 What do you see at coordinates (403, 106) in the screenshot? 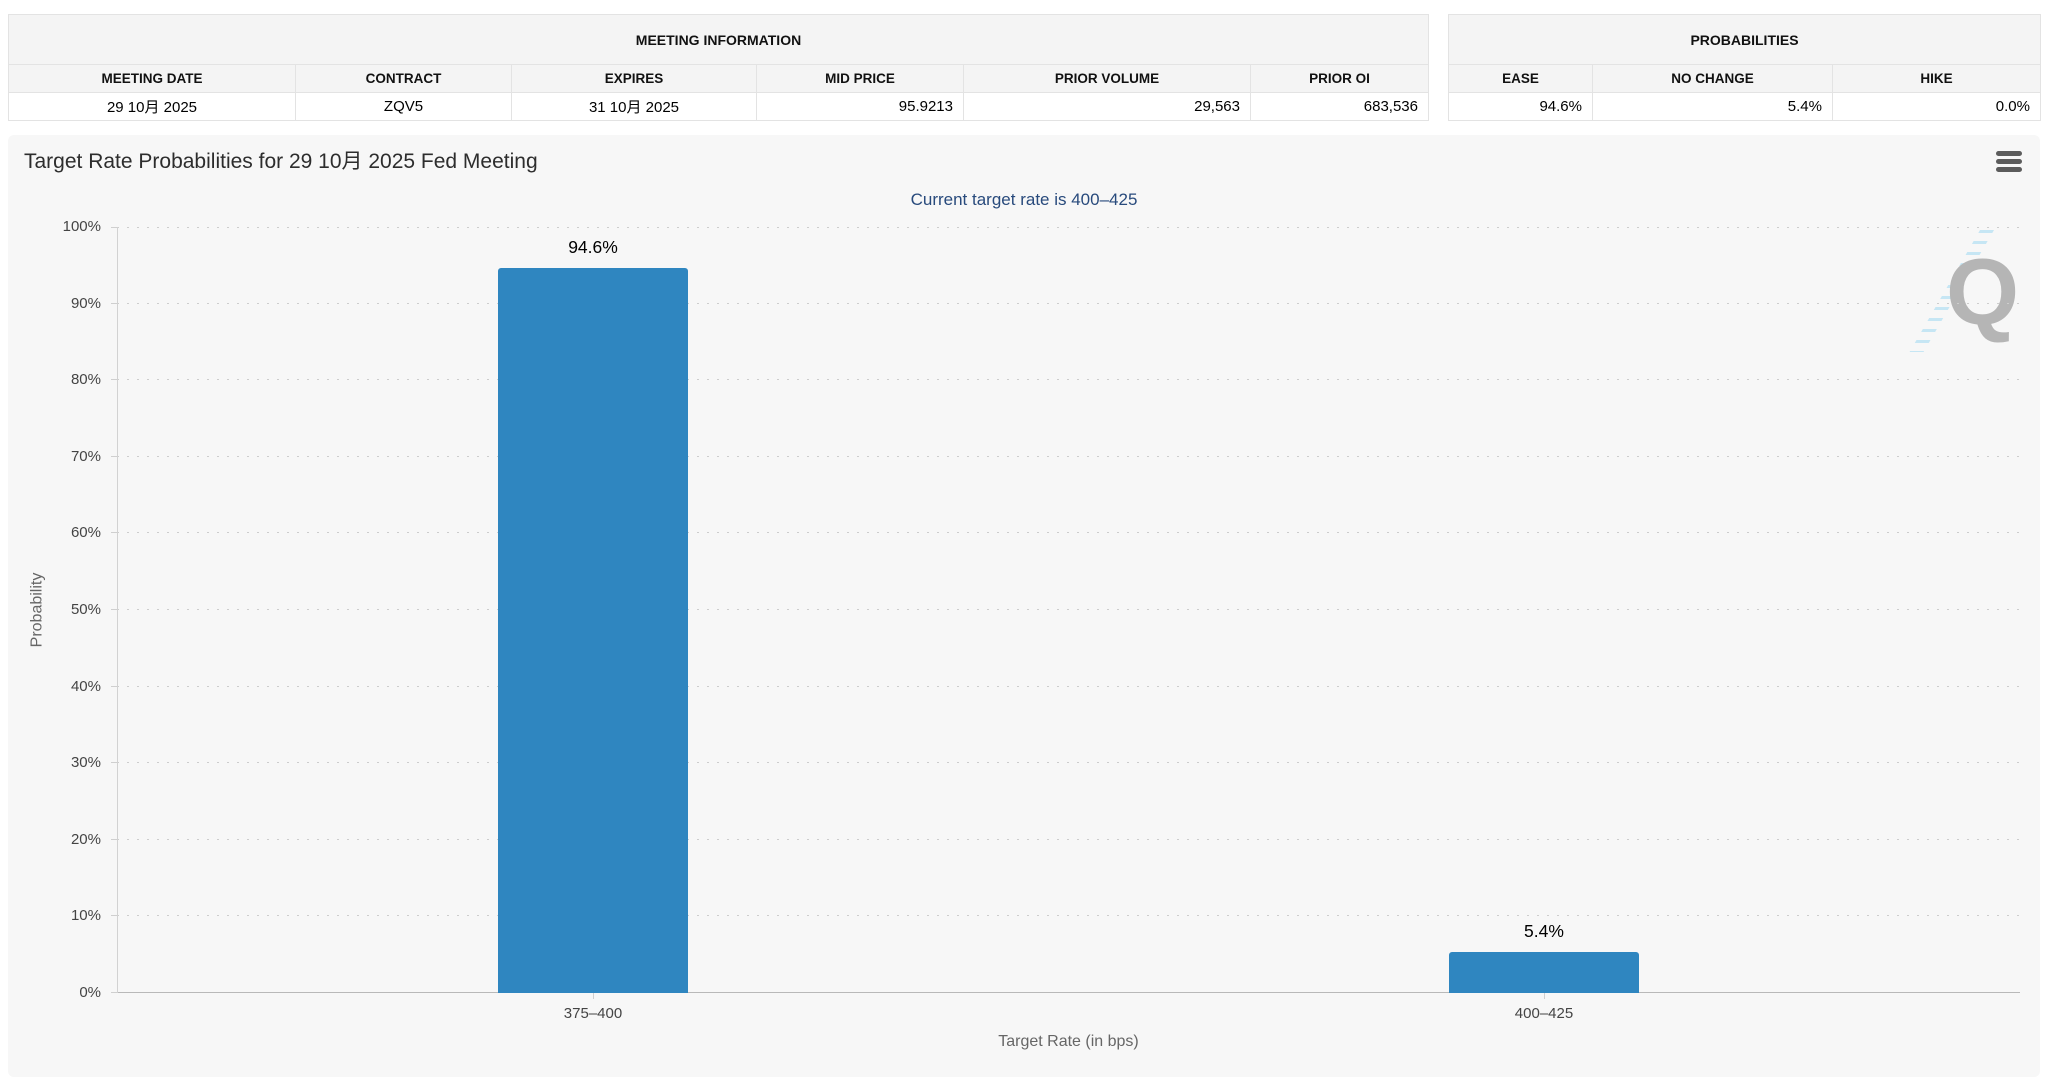
I see `contract-value: ZQV5` at bounding box center [403, 106].